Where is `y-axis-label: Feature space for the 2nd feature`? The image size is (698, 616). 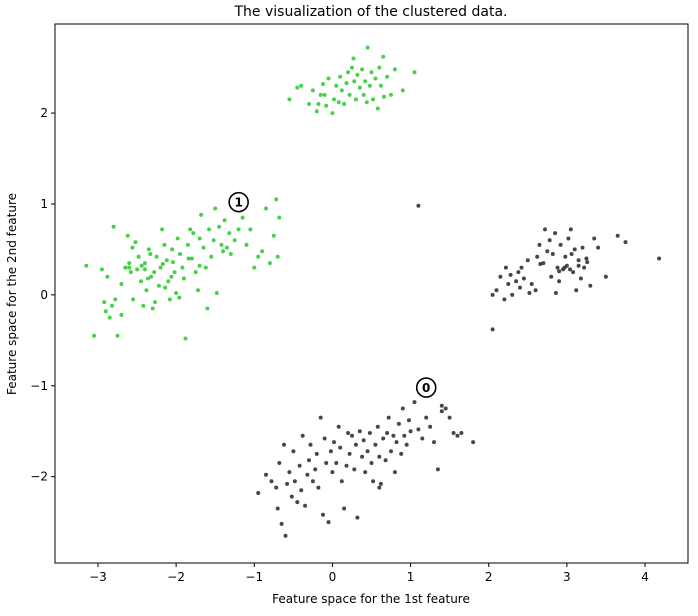 y-axis-label: Feature space for the 2nd feature is located at coordinates (12, 294).